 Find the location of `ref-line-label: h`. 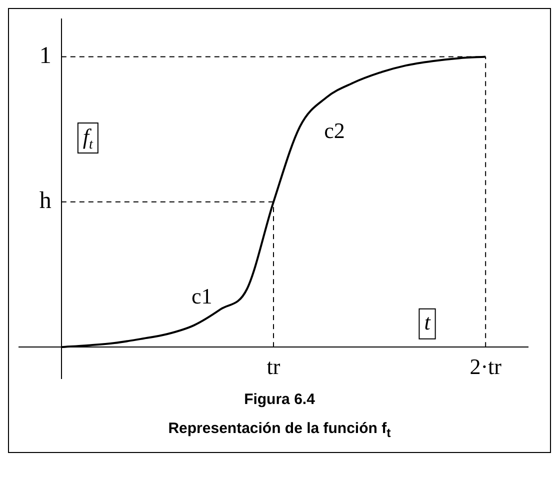

ref-line-label: h is located at coordinates (45, 201).